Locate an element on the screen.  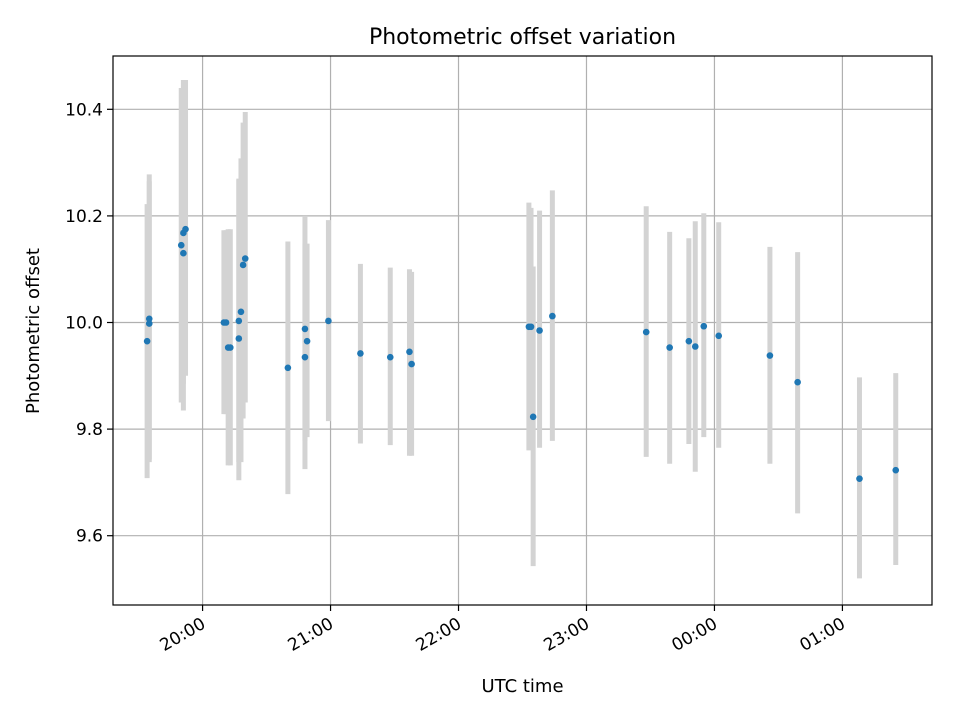
x-tick-label: 20:00 is located at coordinates (183, 635).